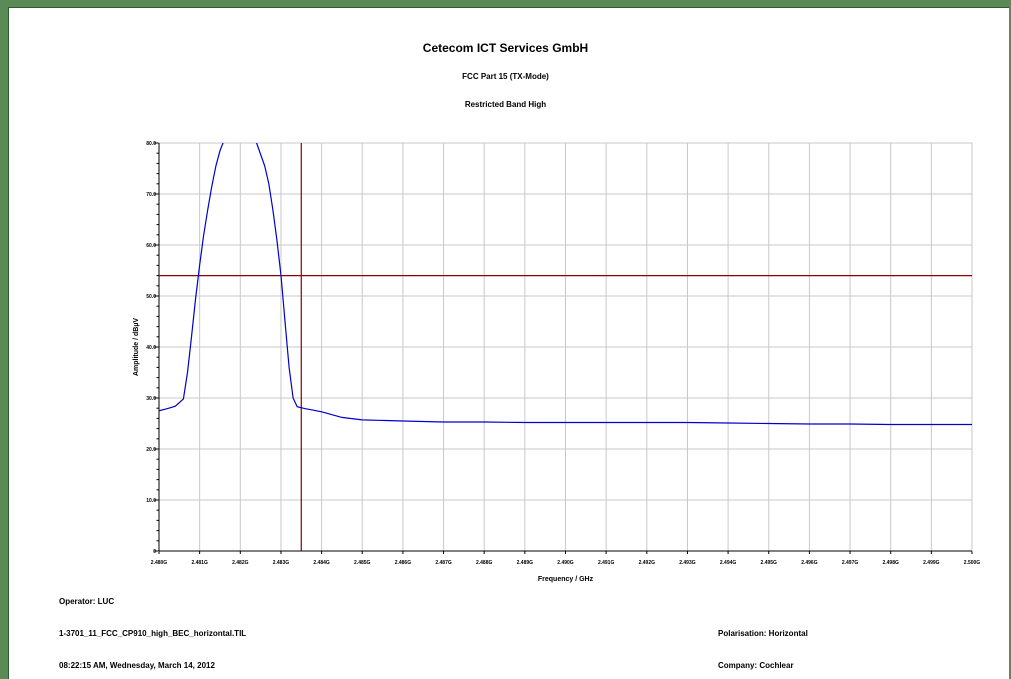 The image size is (1011, 679). What do you see at coordinates (240, 563) in the screenshot?
I see `x-tick-label: 2.482G` at bounding box center [240, 563].